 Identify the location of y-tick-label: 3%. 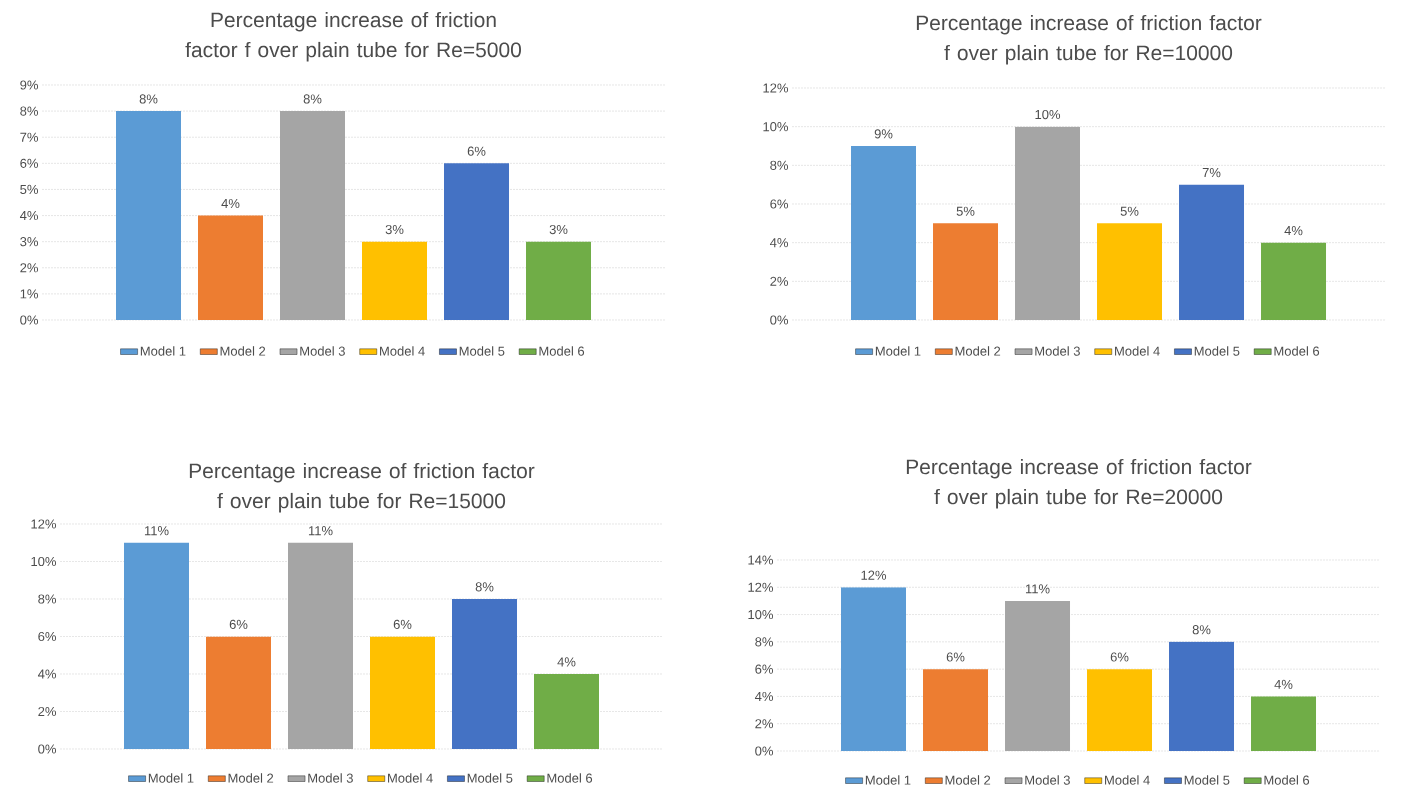
(29, 242).